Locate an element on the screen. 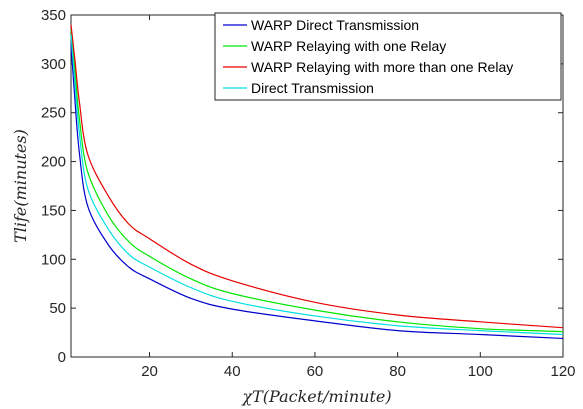 This screenshot has height=409, width=583. x-tick-label: 120 is located at coordinates (562, 371).